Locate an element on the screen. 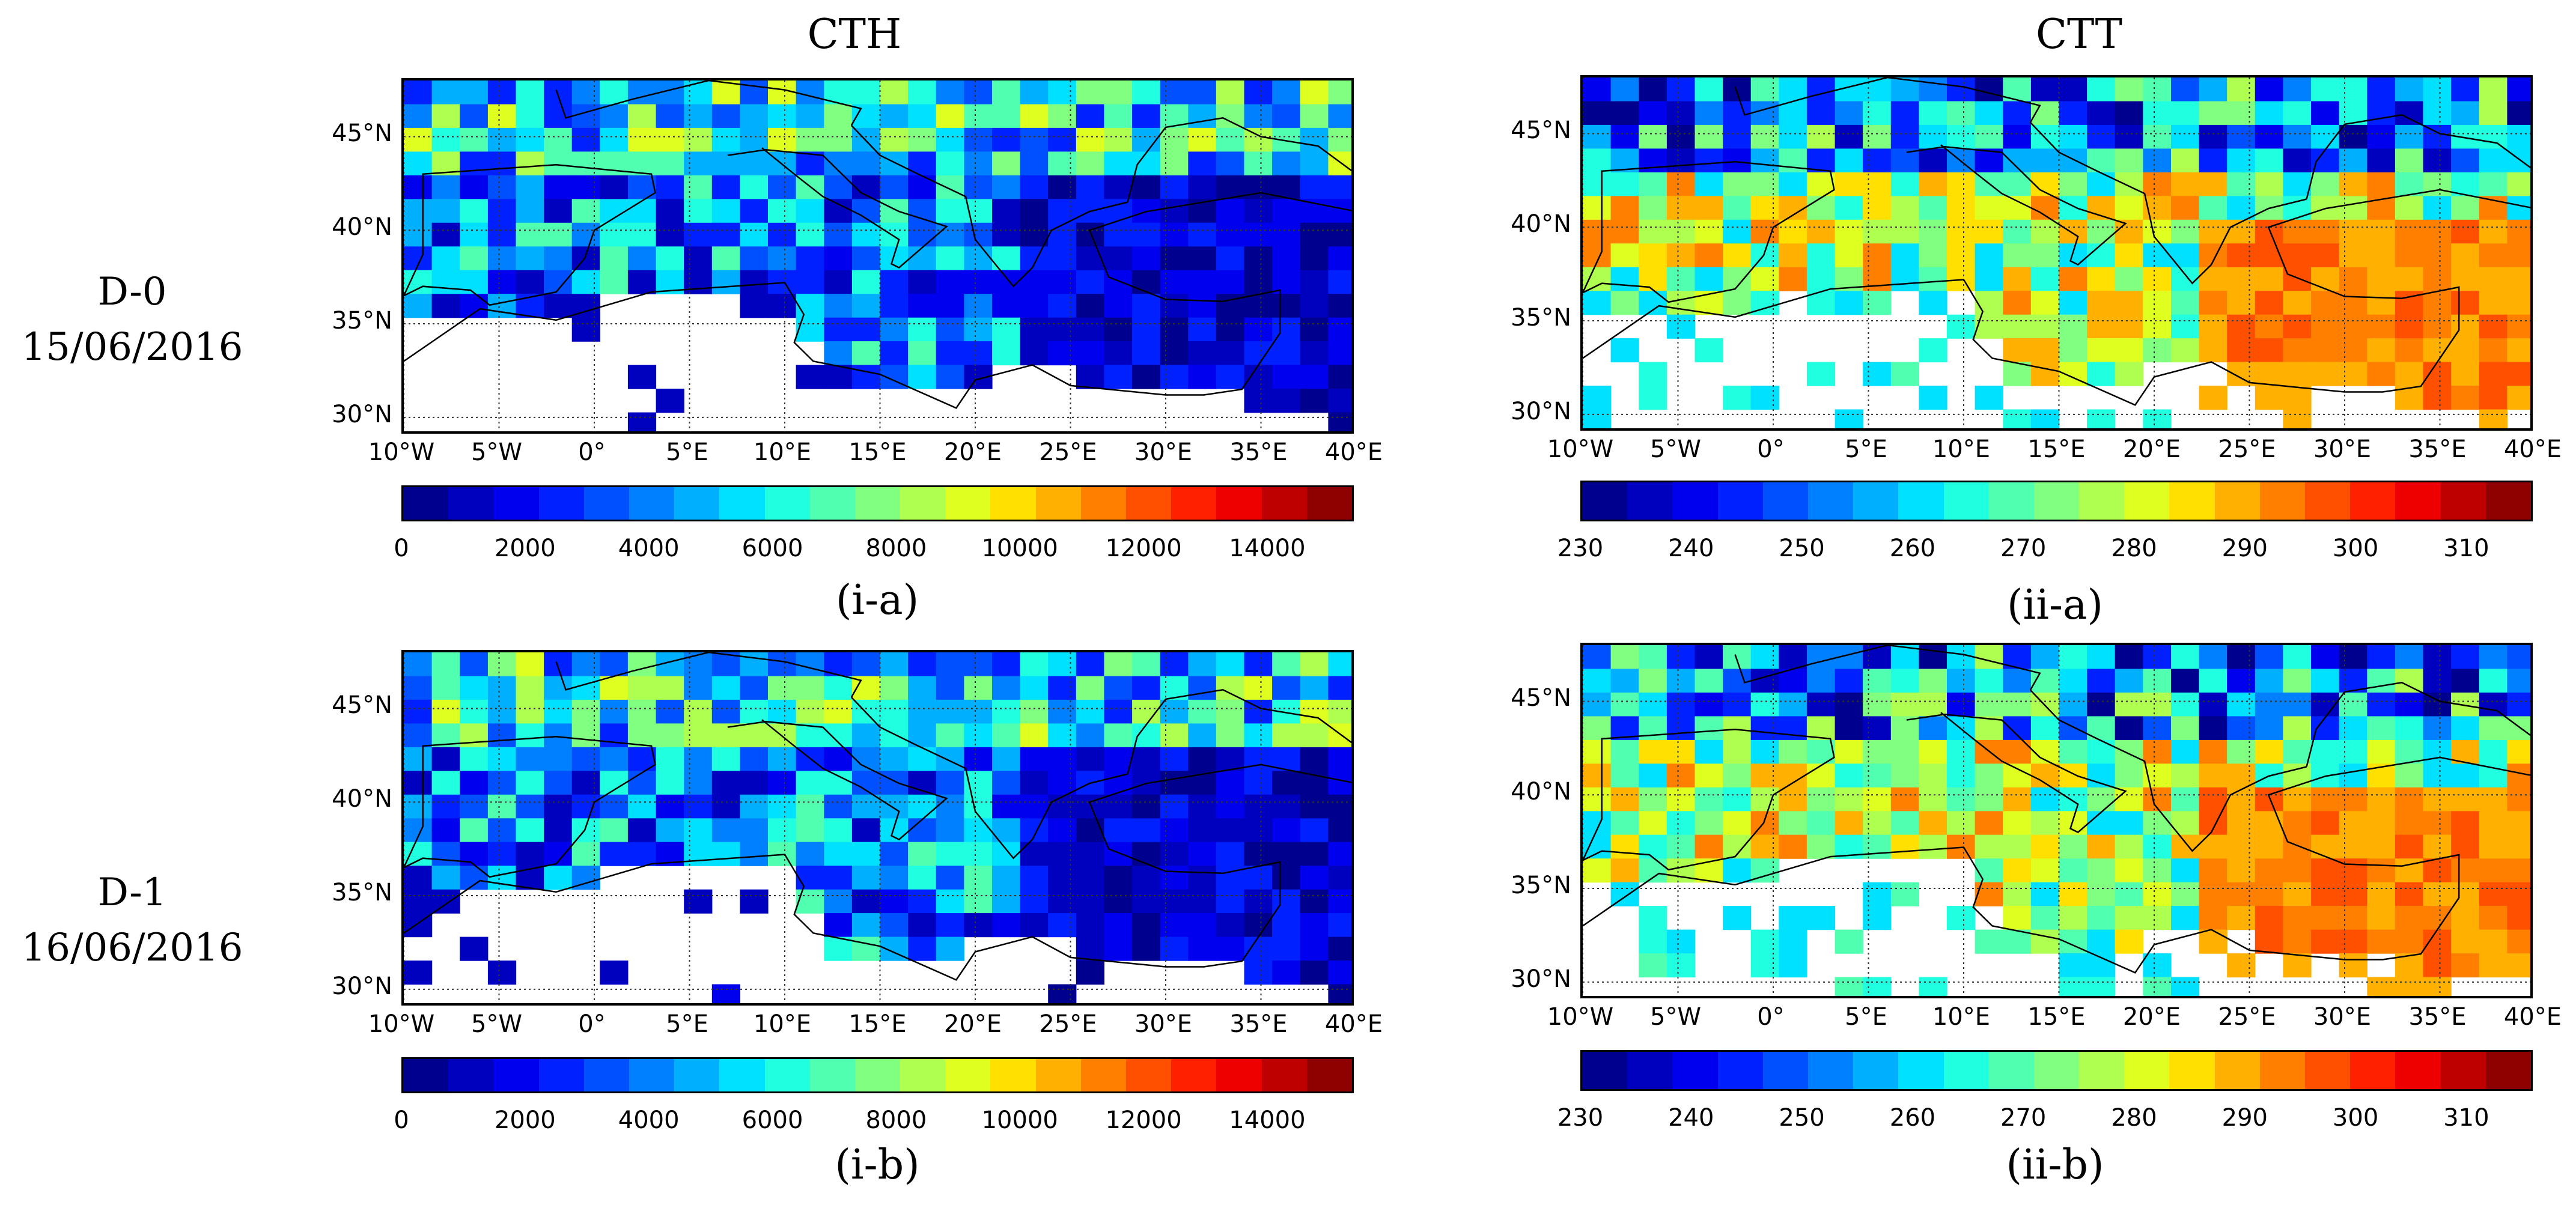 This screenshot has height=1214, width=2576. panel-label-ii-b: (ii-b) is located at coordinates (2055, 1165).